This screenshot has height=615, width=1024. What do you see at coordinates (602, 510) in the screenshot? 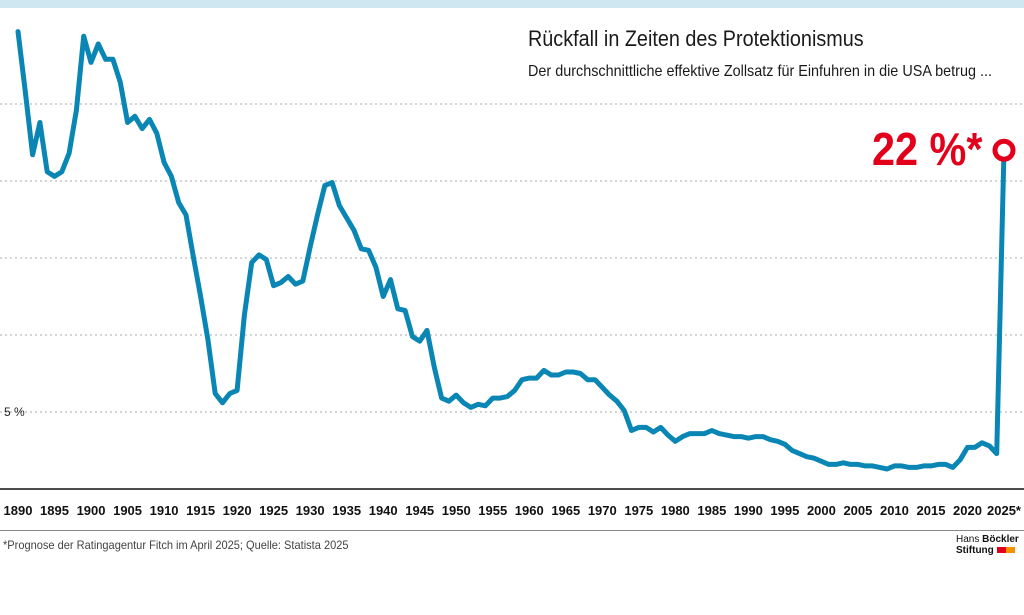
I see `x-tick-label: 1970` at bounding box center [602, 510].